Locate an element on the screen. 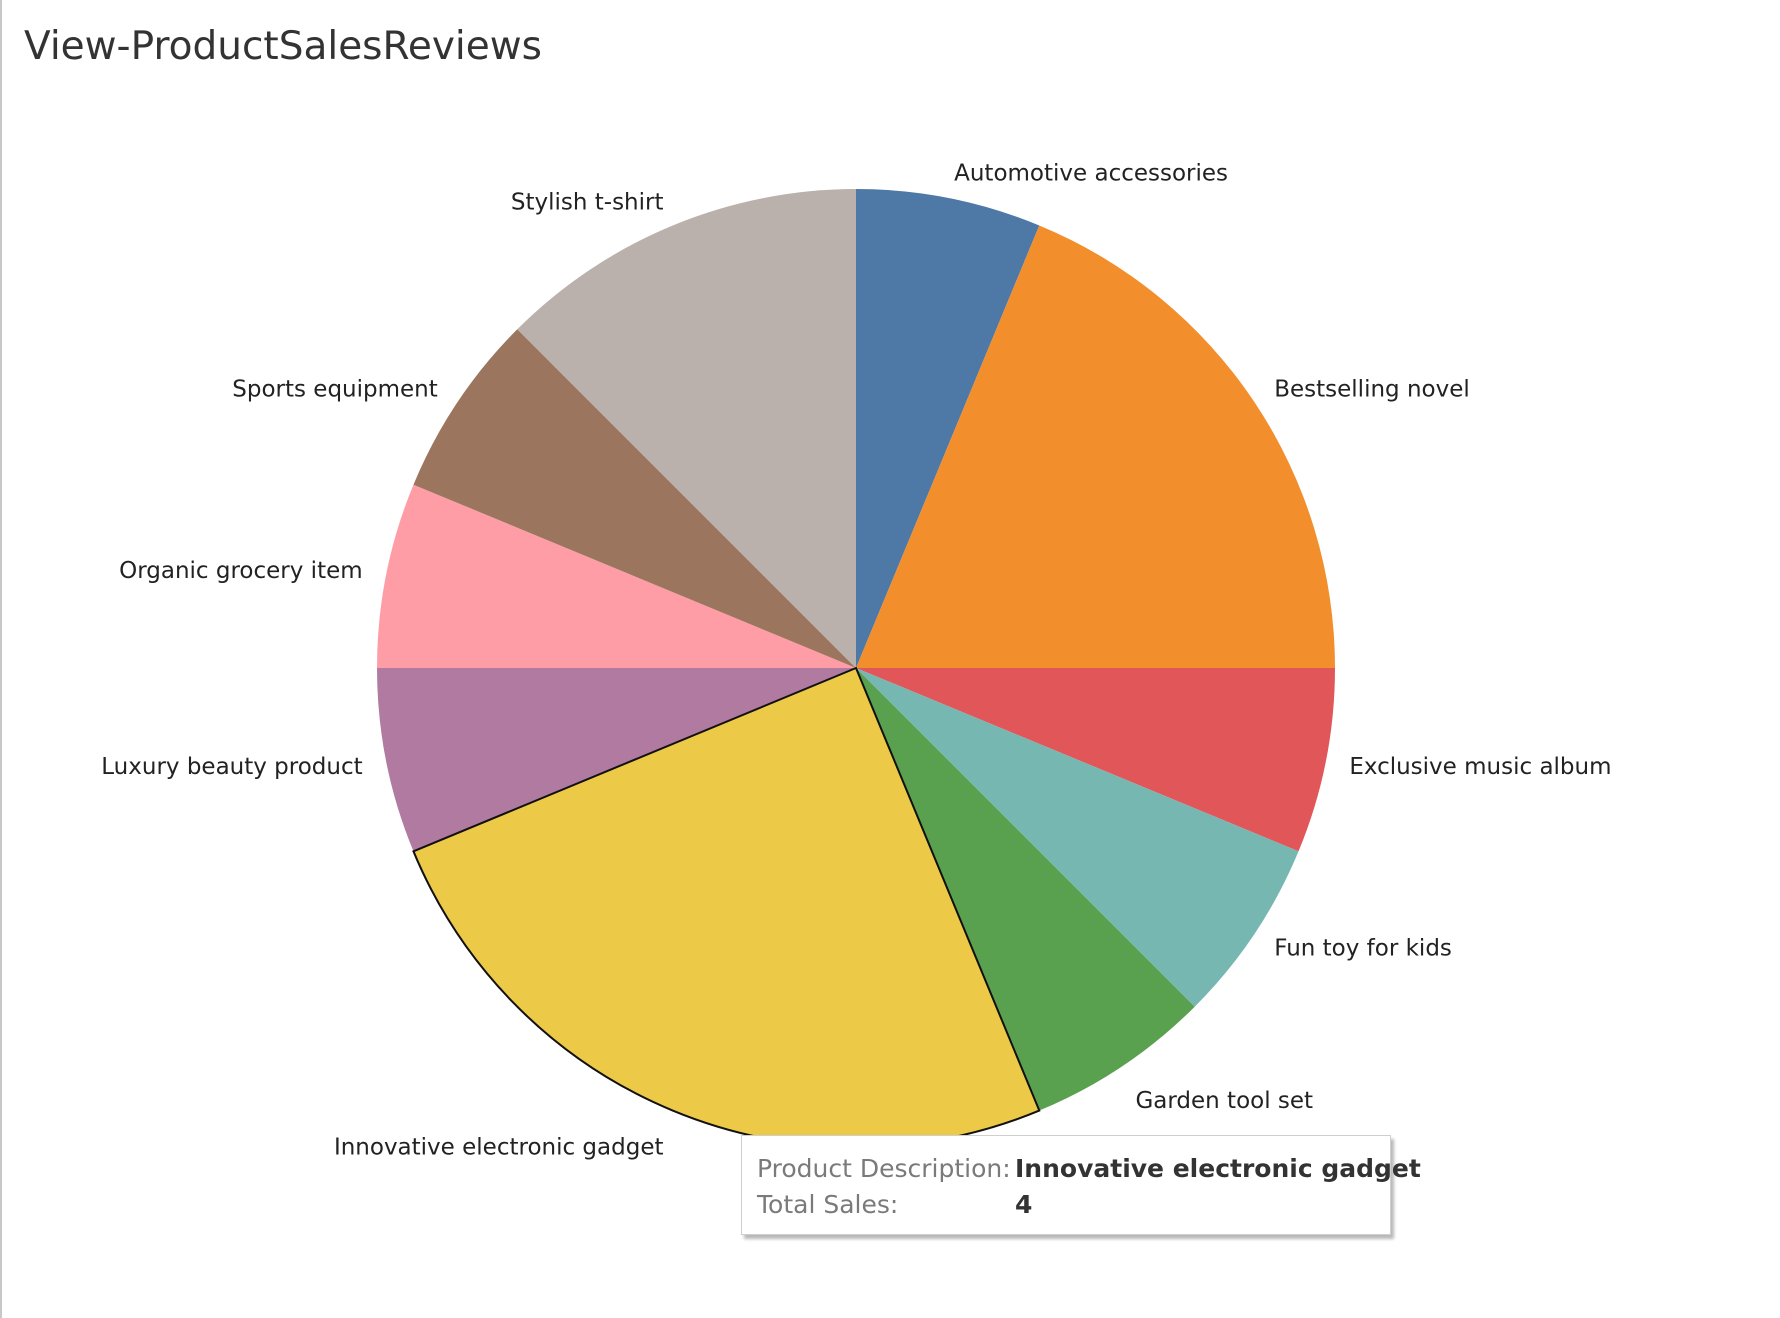 The width and height of the screenshot is (1780, 1318). pie-slice-garden-tool-set is located at coordinates (1025, 889).